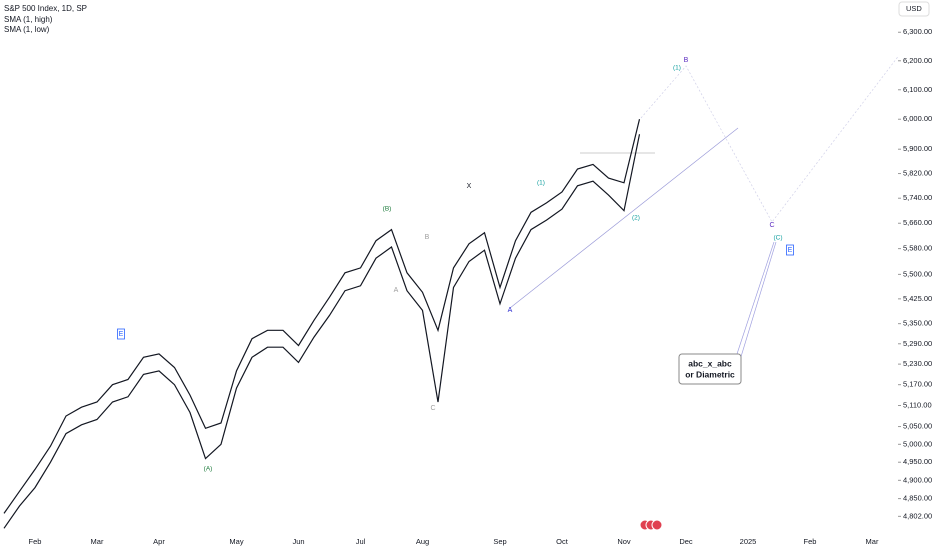 This screenshot has width=932, height=550. Describe the element at coordinates (159, 541) in the screenshot. I see `x-tick-label: Apr` at that location.